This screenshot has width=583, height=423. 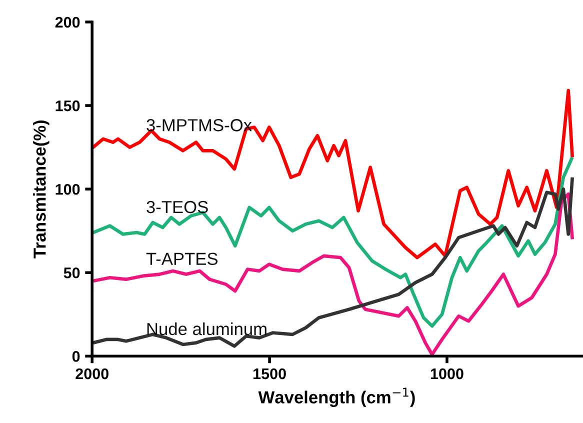 What do you see at coordinates (72, 272) in the screenshot?
I see `y-tick-label: 50` at bounding box center [72, 272].